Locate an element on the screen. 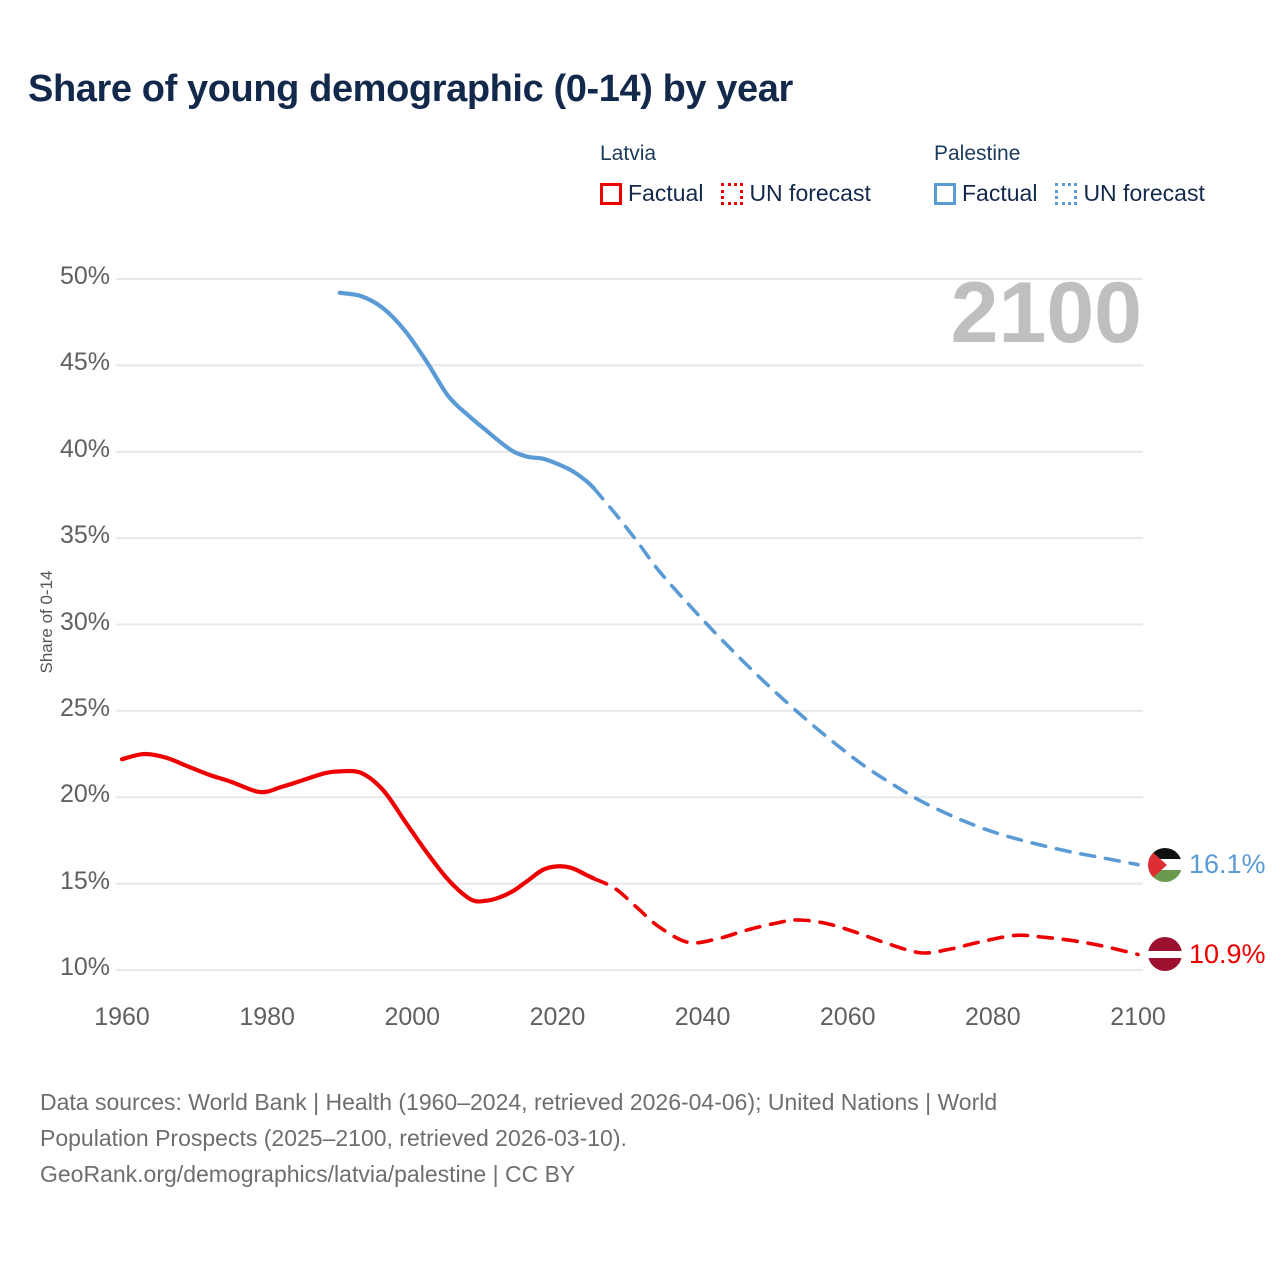  x-axis-tick-label: 1980 is located at coordinates (267, 1017).